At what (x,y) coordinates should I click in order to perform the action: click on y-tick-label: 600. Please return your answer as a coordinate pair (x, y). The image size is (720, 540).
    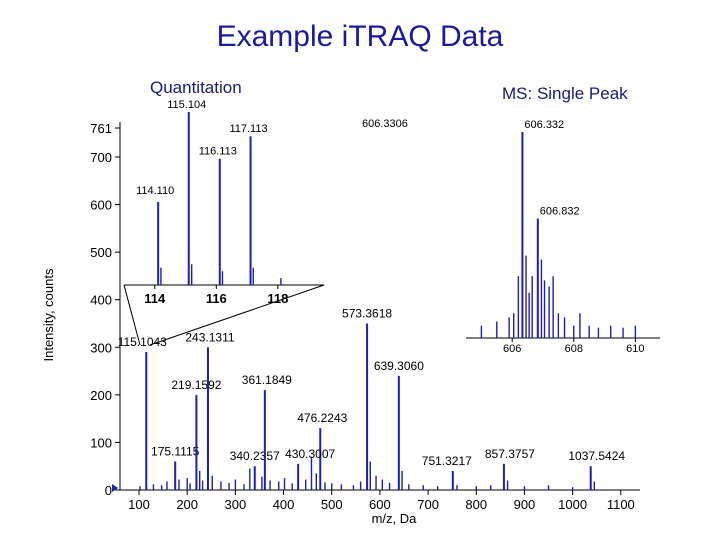
    Looking at the image, I should click on (101, 205).